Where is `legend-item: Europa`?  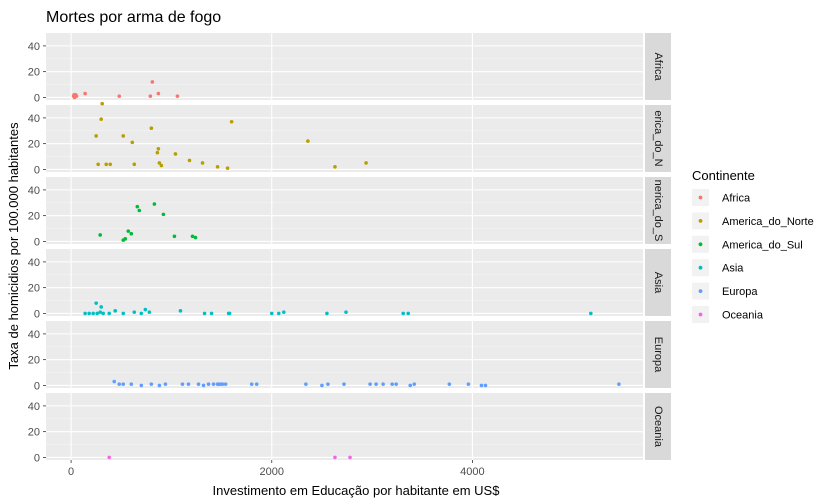
legend-item: Europa is located at coordinates (725, 291).